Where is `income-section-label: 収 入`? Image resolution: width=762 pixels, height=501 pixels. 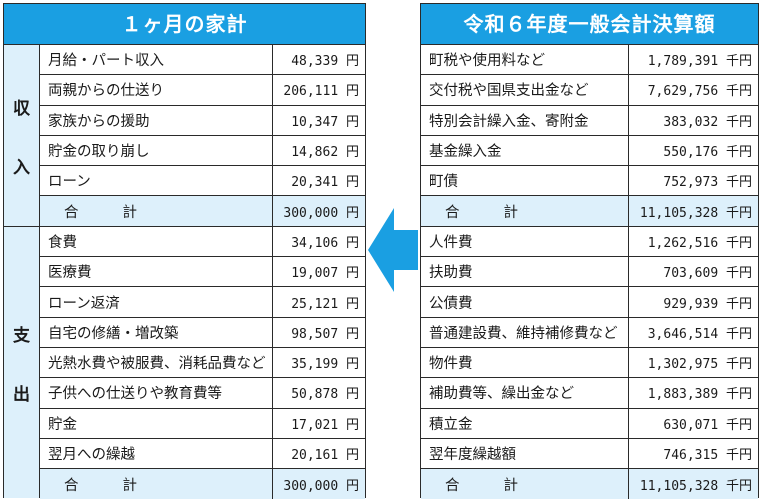
income-section-label: 収 入 is located at coordinates (22, 136).